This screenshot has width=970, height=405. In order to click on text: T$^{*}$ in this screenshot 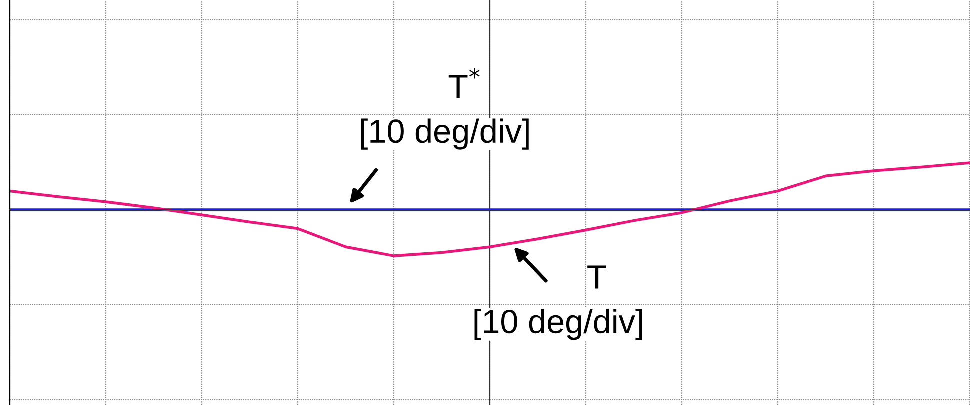, I will do `click(464, 83)`.